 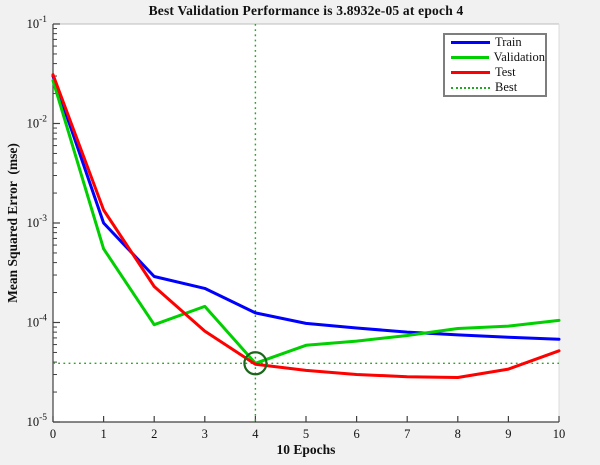 I want to click on legend-item-train: Train, so click(x=495, y=43).